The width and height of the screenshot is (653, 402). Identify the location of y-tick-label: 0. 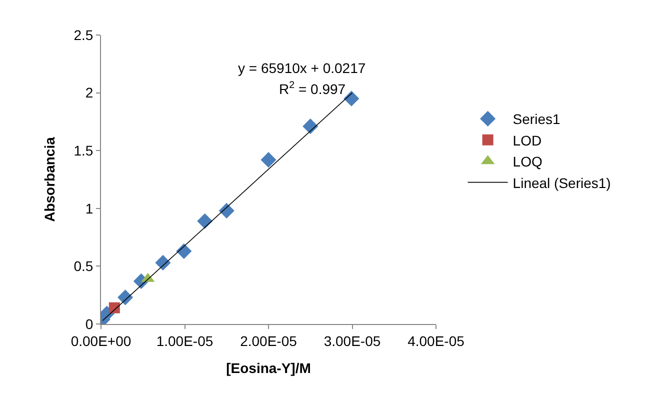
(89, 324).